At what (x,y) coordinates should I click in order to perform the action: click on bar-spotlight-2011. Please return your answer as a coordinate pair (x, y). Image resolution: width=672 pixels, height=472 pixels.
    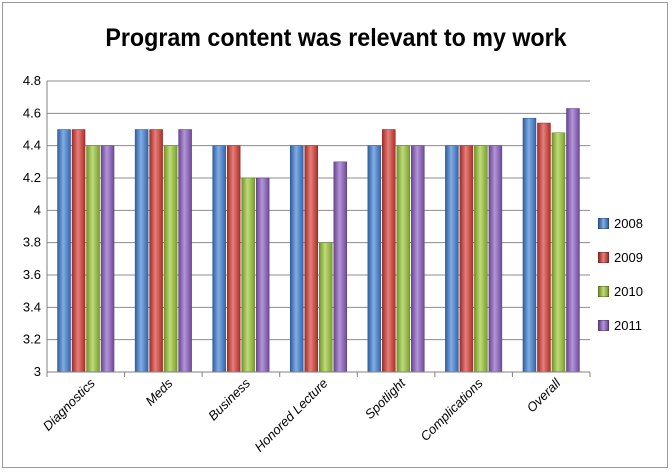
    Looking at the image, I should click on (418, 259).